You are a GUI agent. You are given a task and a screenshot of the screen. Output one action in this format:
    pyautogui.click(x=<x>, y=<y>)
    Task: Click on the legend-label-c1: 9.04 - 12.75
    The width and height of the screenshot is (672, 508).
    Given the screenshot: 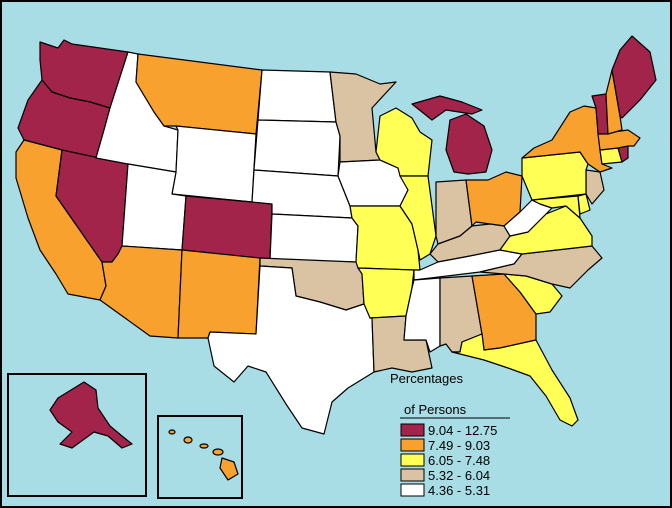 What is the action you would take?
    pyautogui.click(x=462, y=430)
    